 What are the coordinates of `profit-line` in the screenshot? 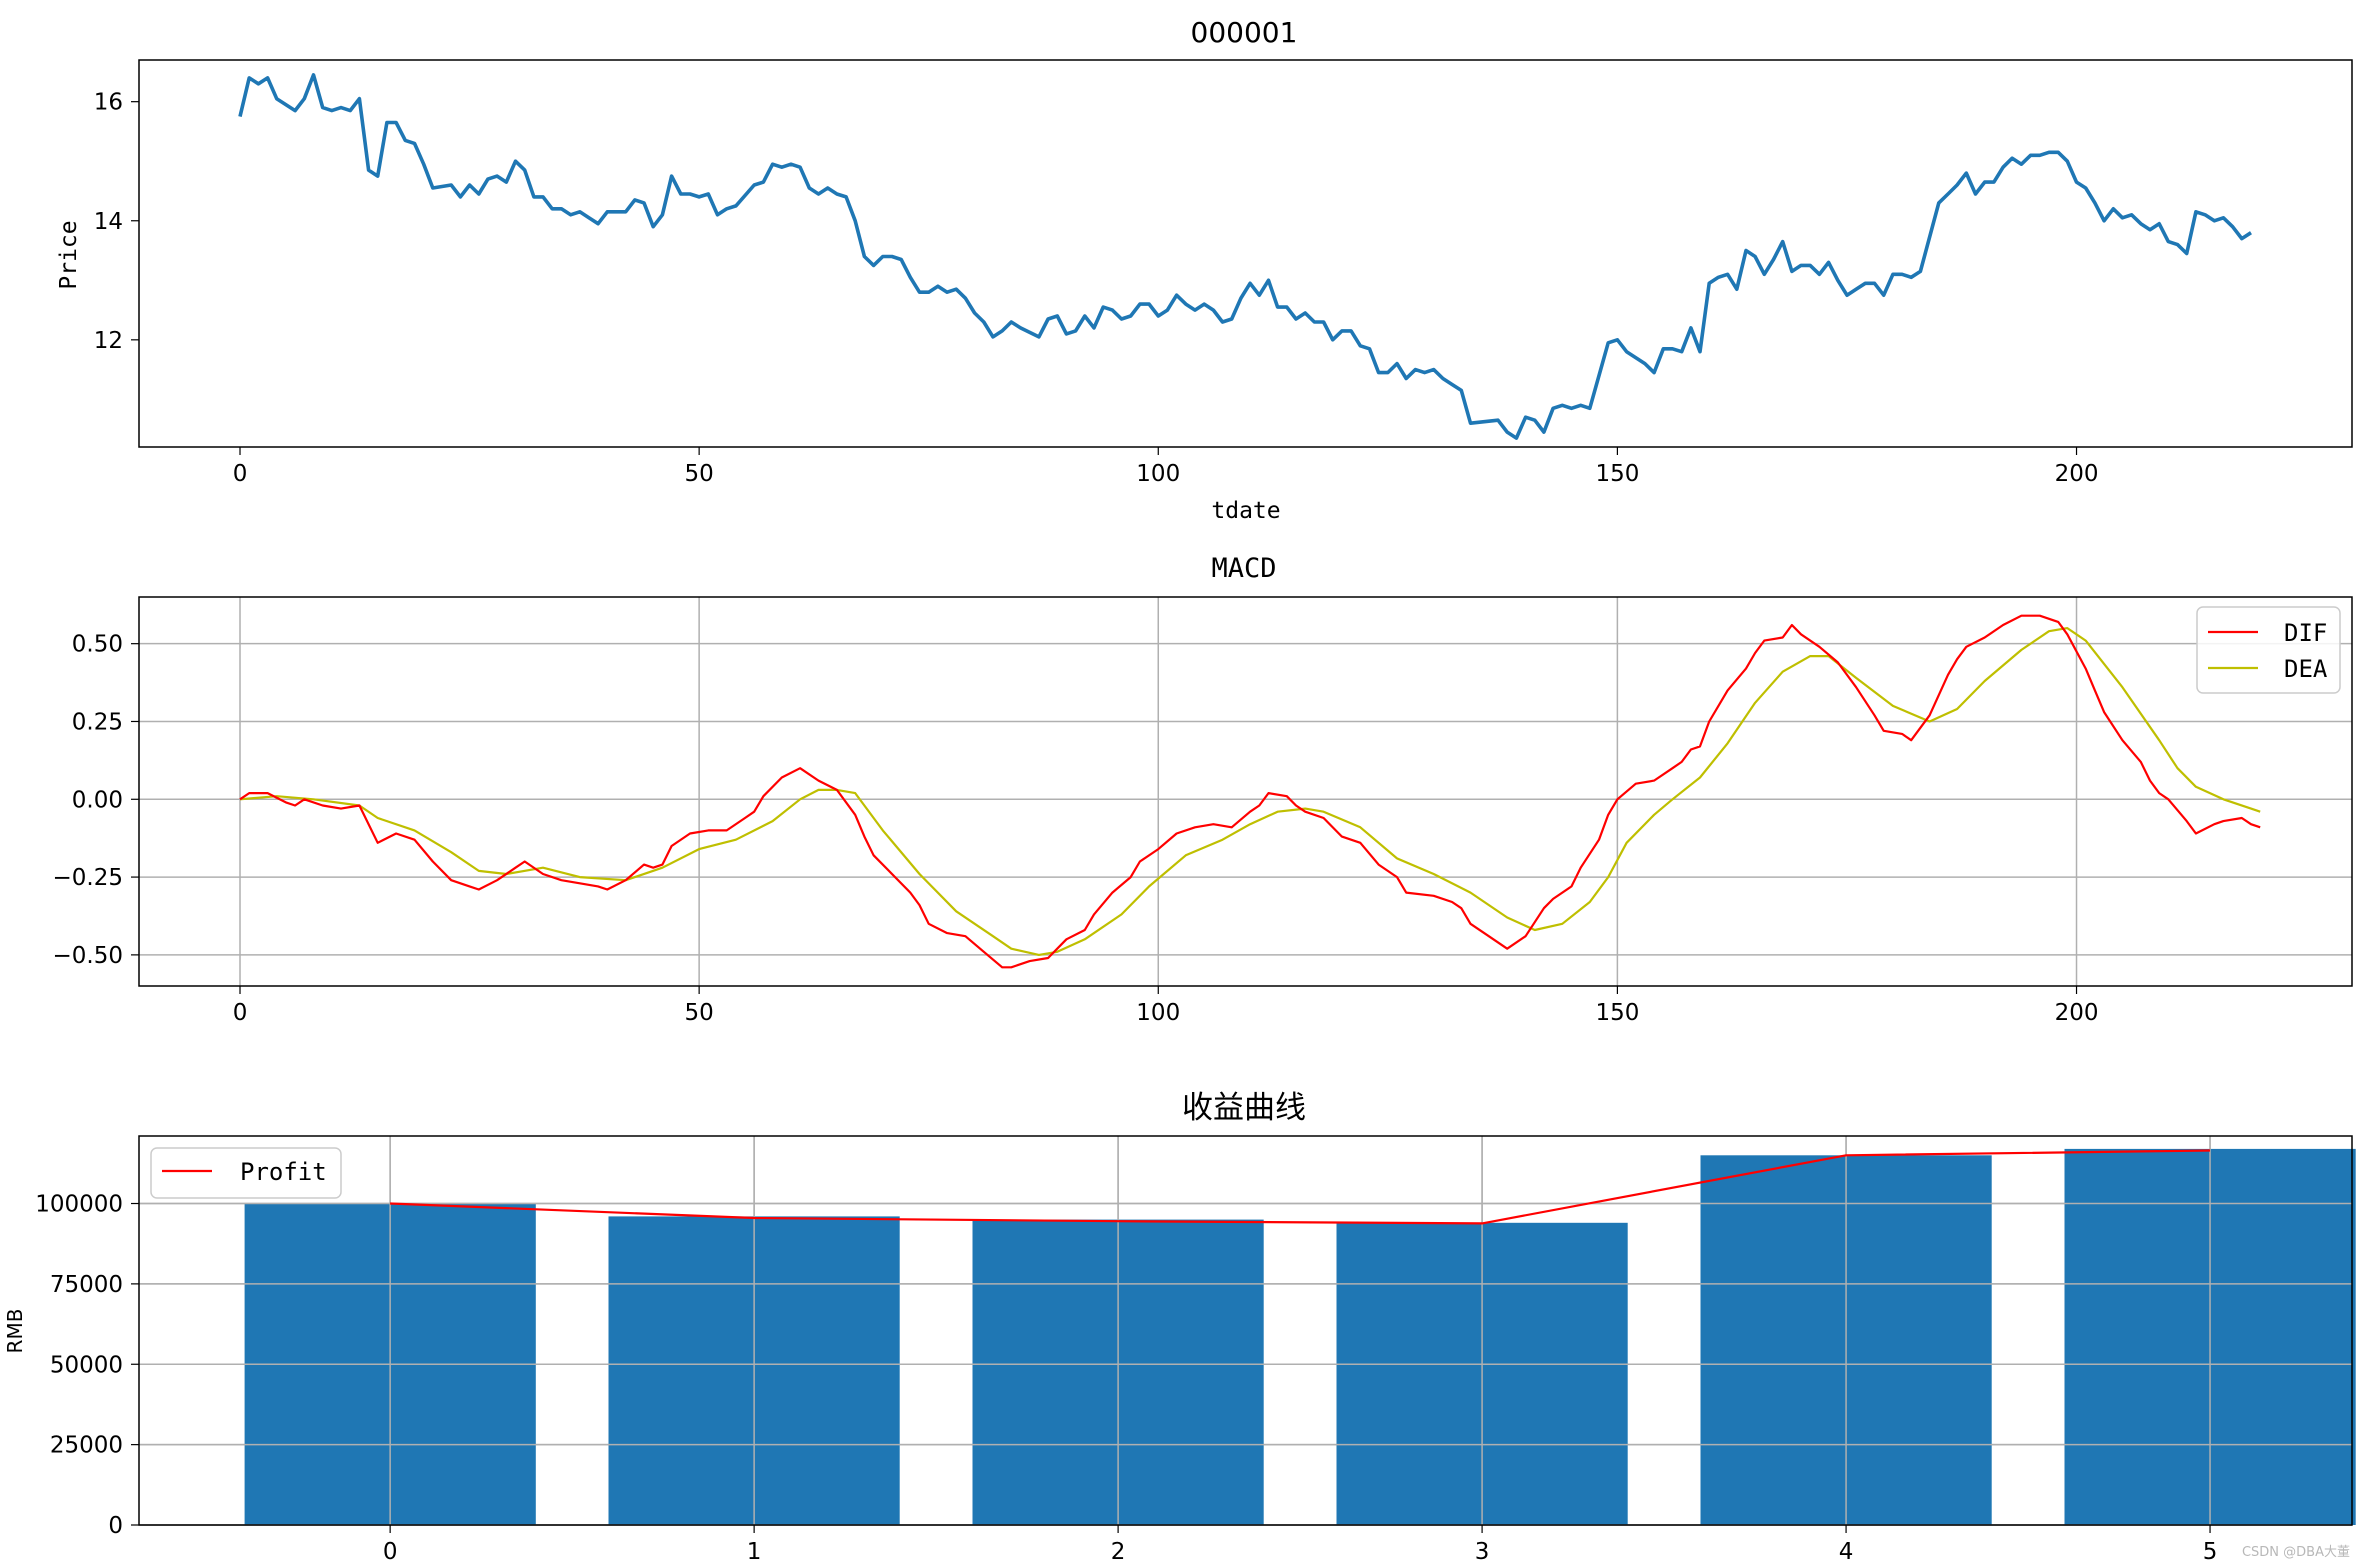 It's located at (1300, 1187).